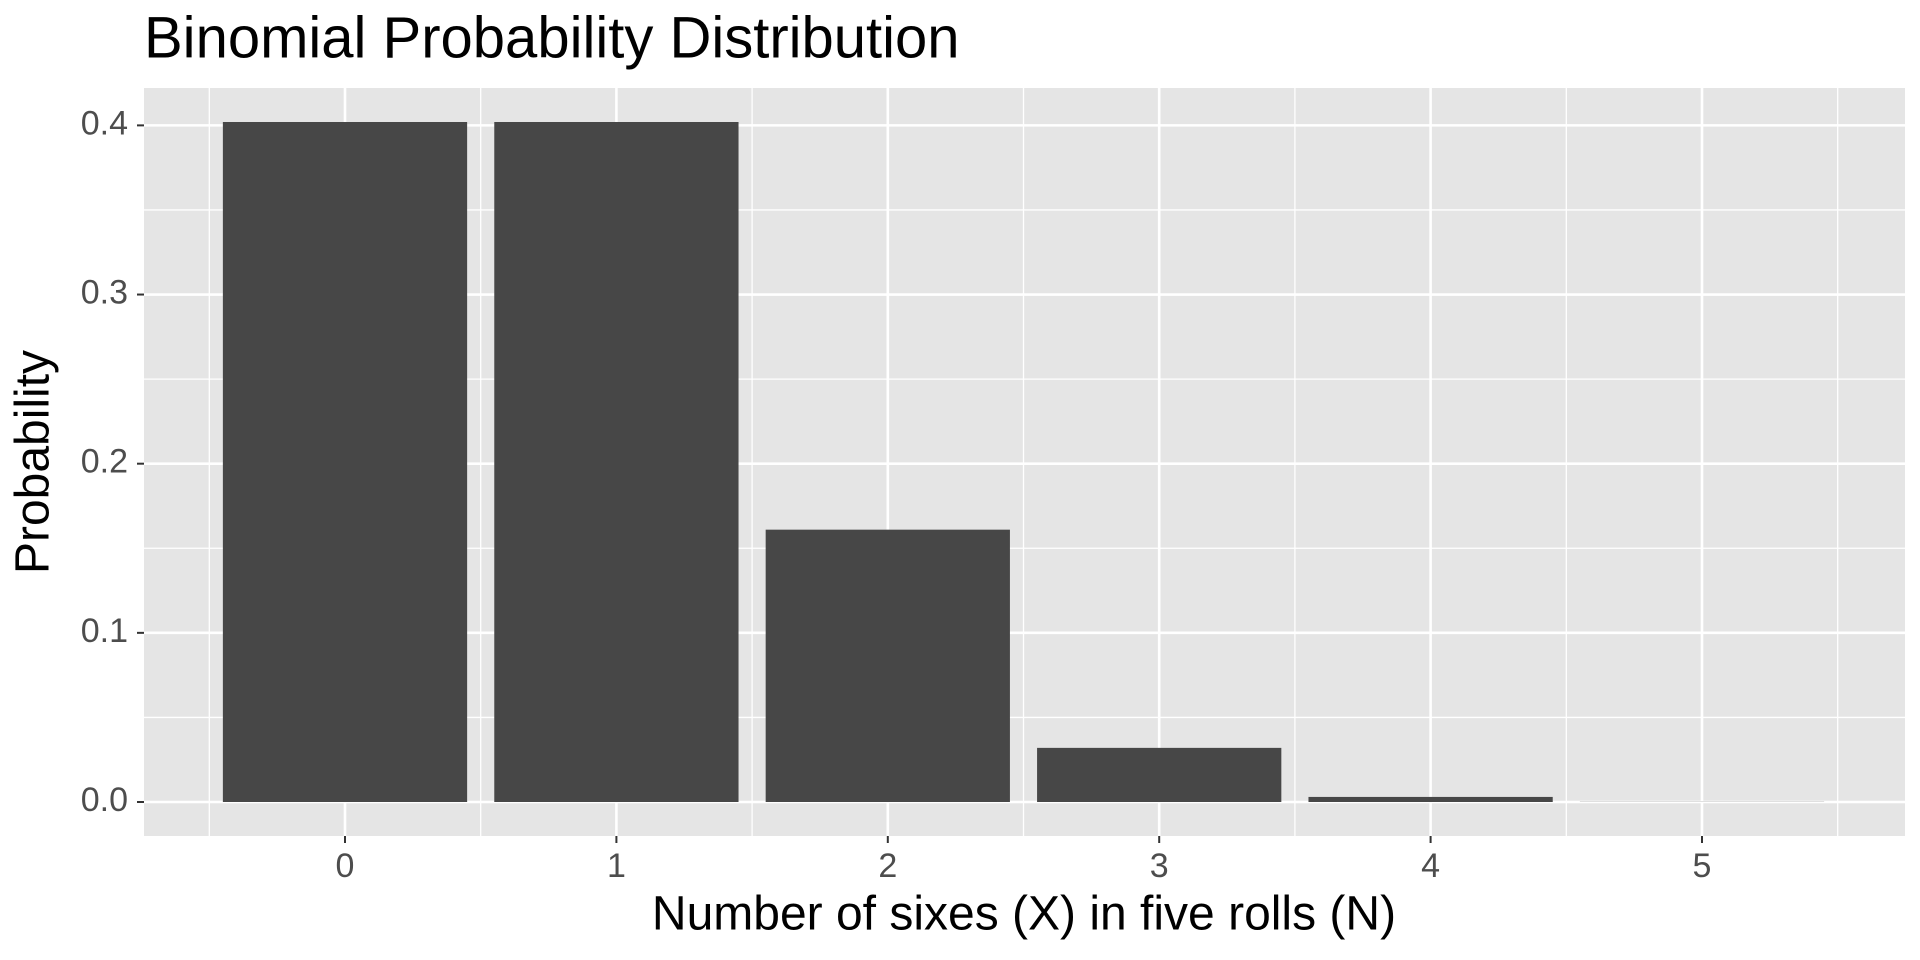 The width and height of the screenshot is (1920, 960). Describe the element at coordinates (33, 462) in the screenshot. I see `y-axis-title: Probability` at that location.